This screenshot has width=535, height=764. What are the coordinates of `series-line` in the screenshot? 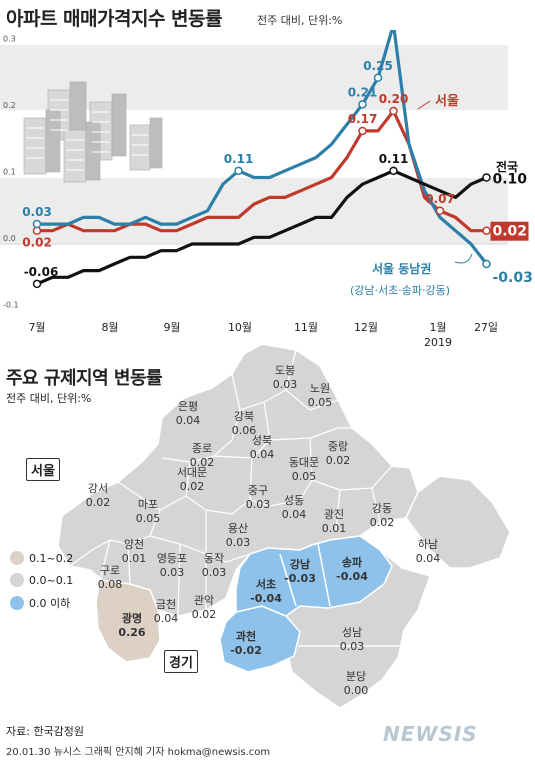 It's located at (262, 227).